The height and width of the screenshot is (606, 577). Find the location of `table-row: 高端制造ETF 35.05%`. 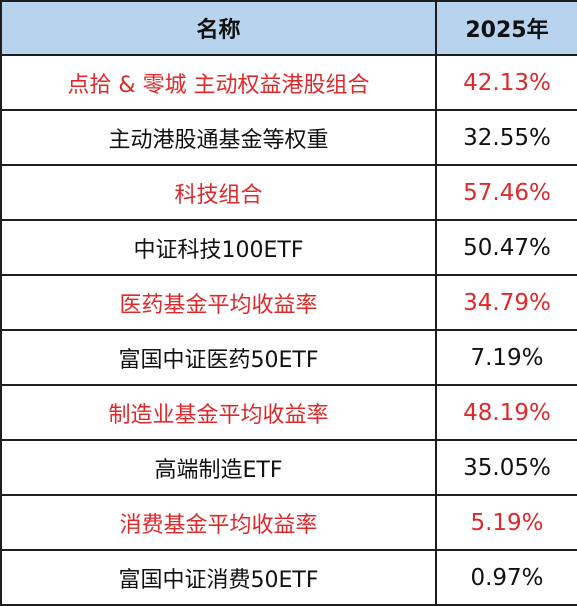

table-row: 高端制造ETF 35.05% is located at coordinates (288, 467).